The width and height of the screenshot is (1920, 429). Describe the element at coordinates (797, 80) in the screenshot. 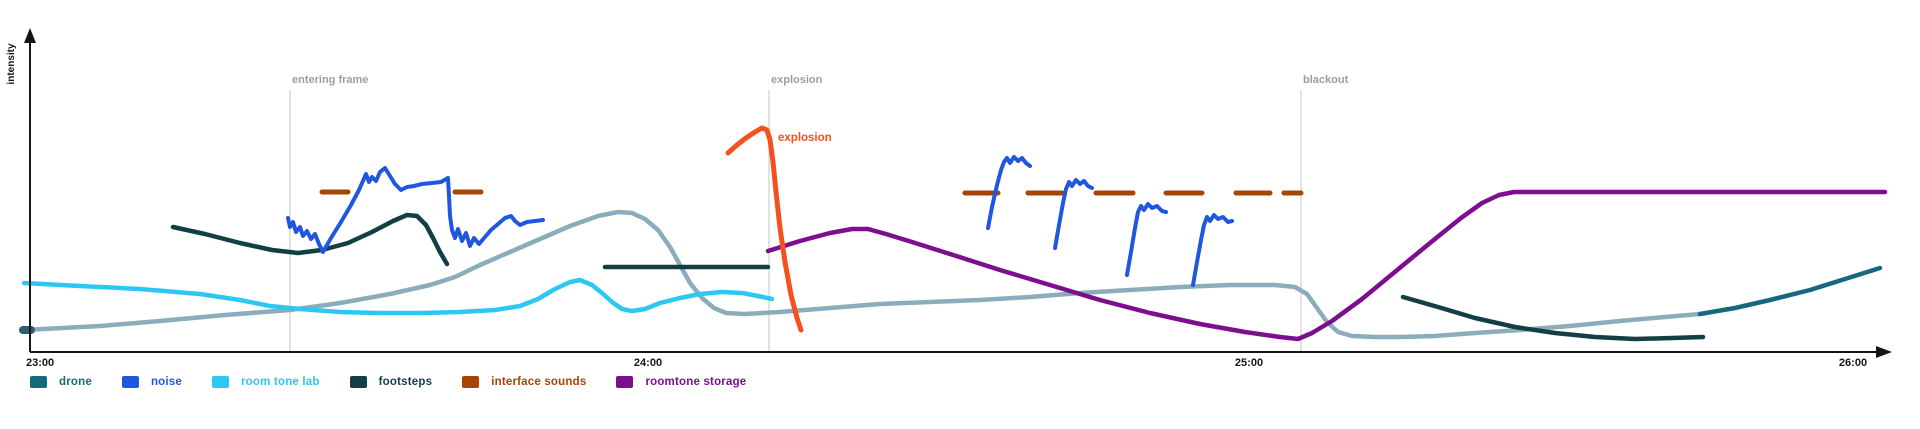

I see `marker-label-explosion: explosion` at that location.